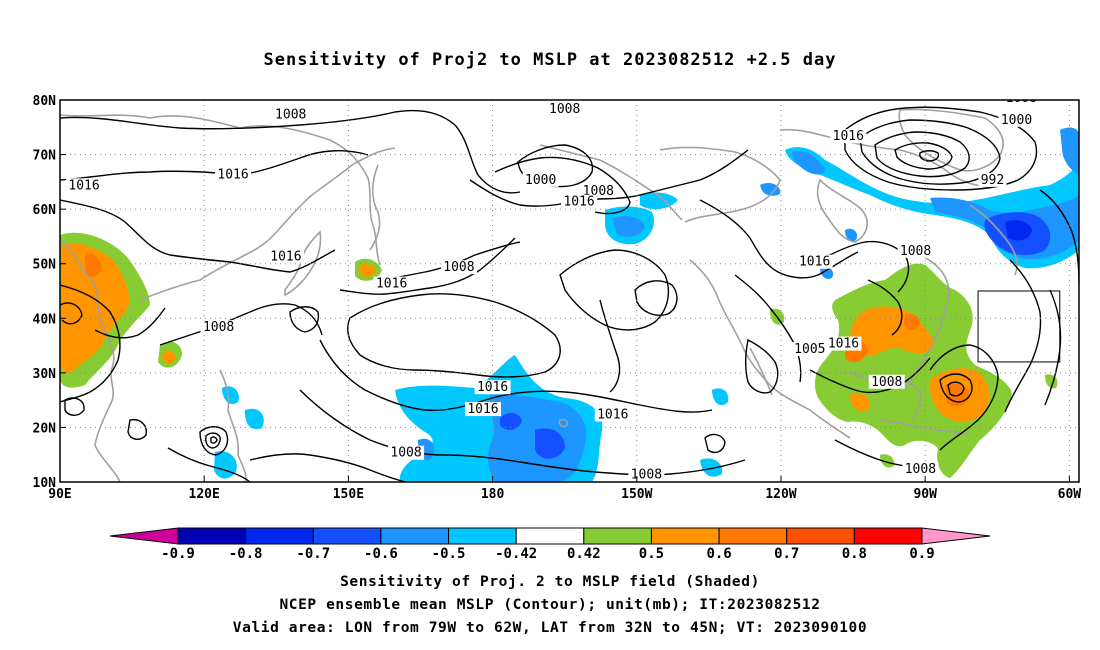  I want to click on x-tick-label: 60W, so click(1070, 494).